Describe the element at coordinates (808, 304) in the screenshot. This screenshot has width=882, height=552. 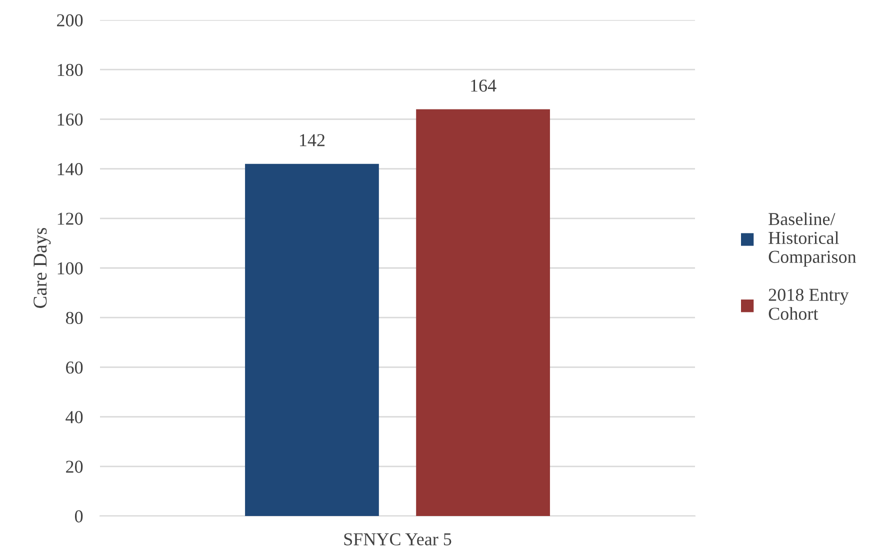
I see `legend-label: 2018 Entry Cohort` at that location.